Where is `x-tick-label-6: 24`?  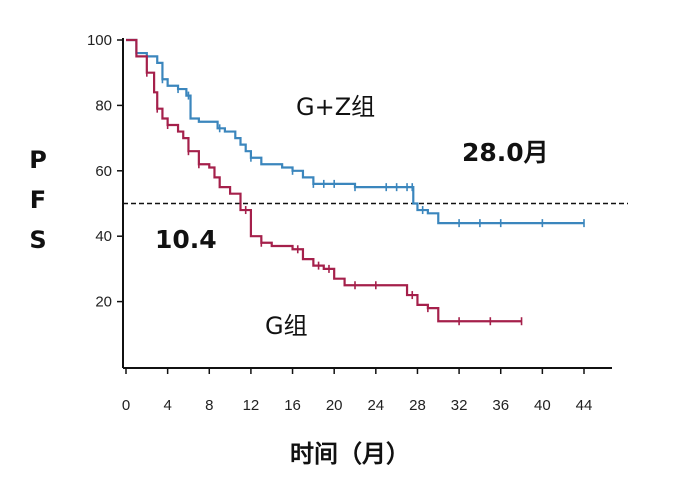 x-tick-label-6: 24 is located at coordinates (375, 405).